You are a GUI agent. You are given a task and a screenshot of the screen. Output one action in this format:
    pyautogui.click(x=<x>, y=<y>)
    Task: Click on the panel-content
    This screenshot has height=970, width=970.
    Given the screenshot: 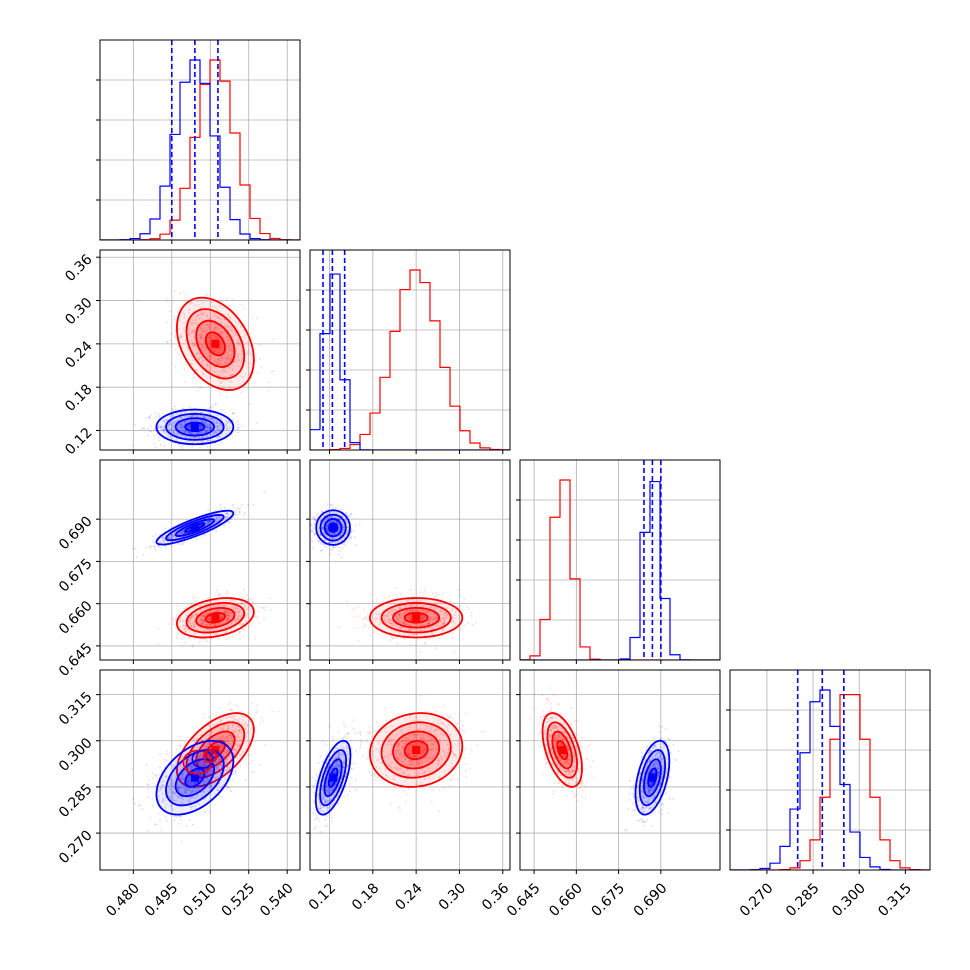 What is the action you would take?
    pyautogui.click(x=405, y=560)
    